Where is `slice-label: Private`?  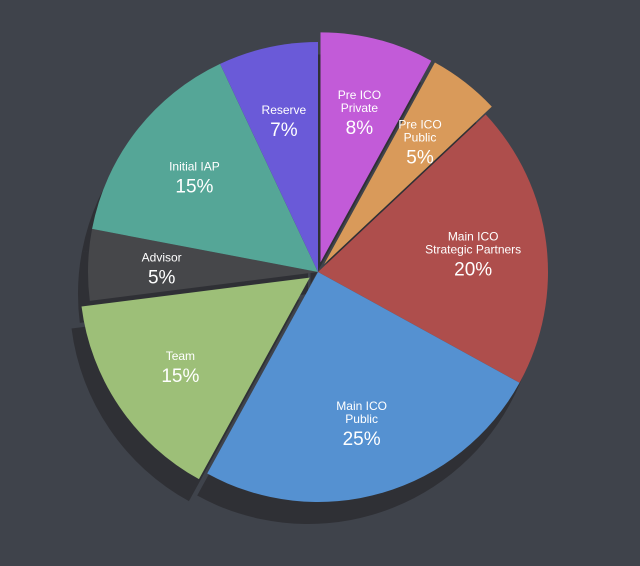
slice-label: Private is located at coordinates (360, 108).